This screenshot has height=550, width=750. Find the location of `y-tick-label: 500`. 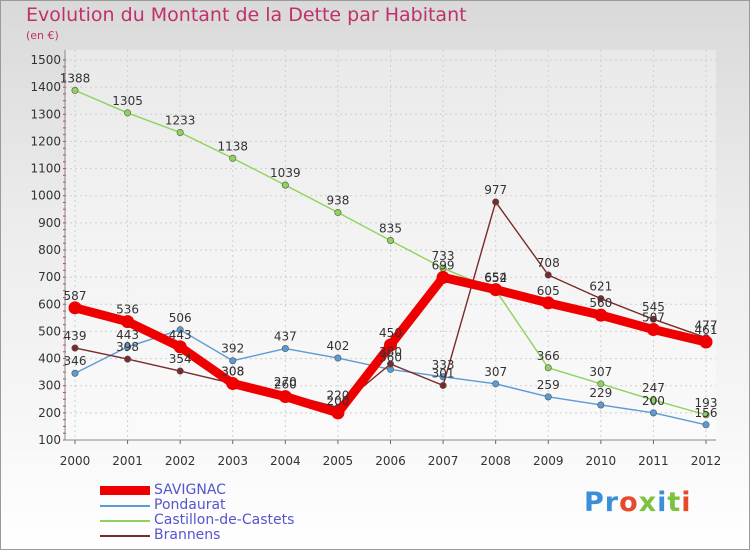

y-tick-label: 500 is located at coordinates (49, 331).